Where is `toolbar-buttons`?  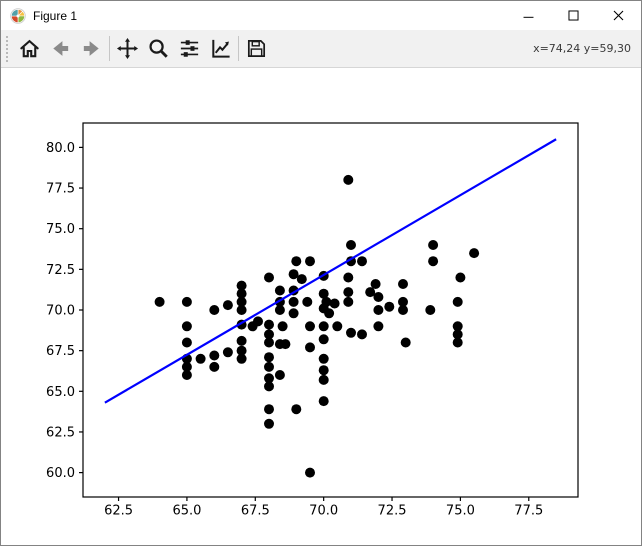
toolbar-buttons is located at coordinates (143, 49).